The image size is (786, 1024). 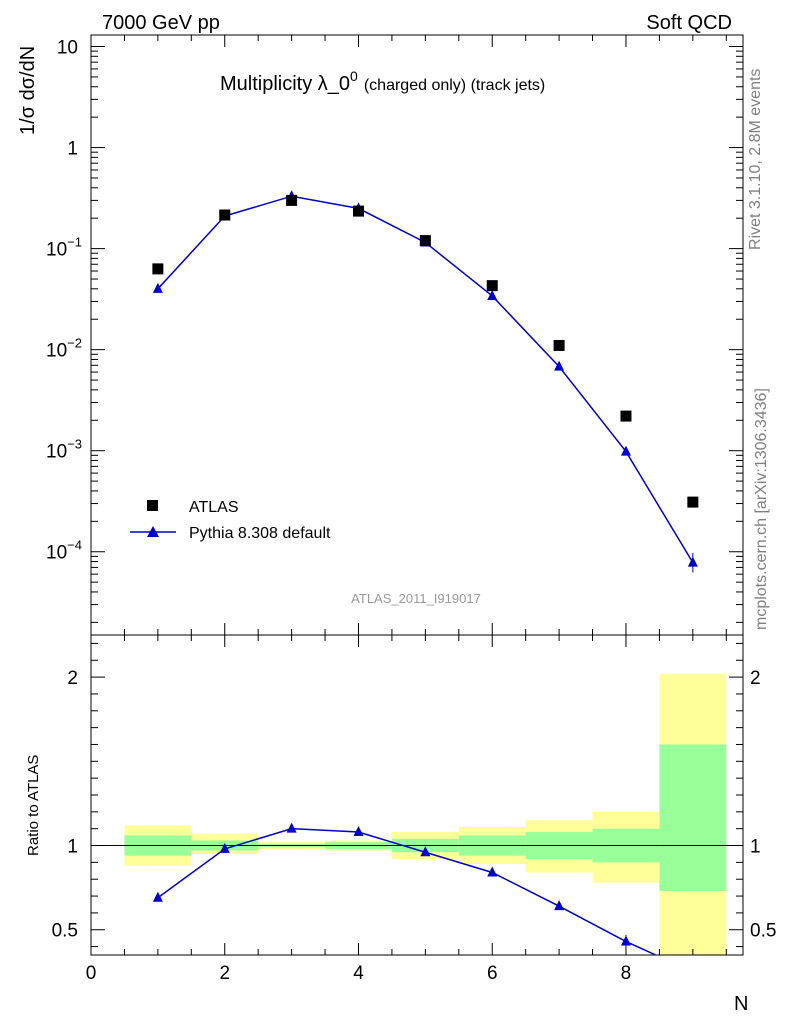 I want to click on band-inner, so click(x=693, y=817).